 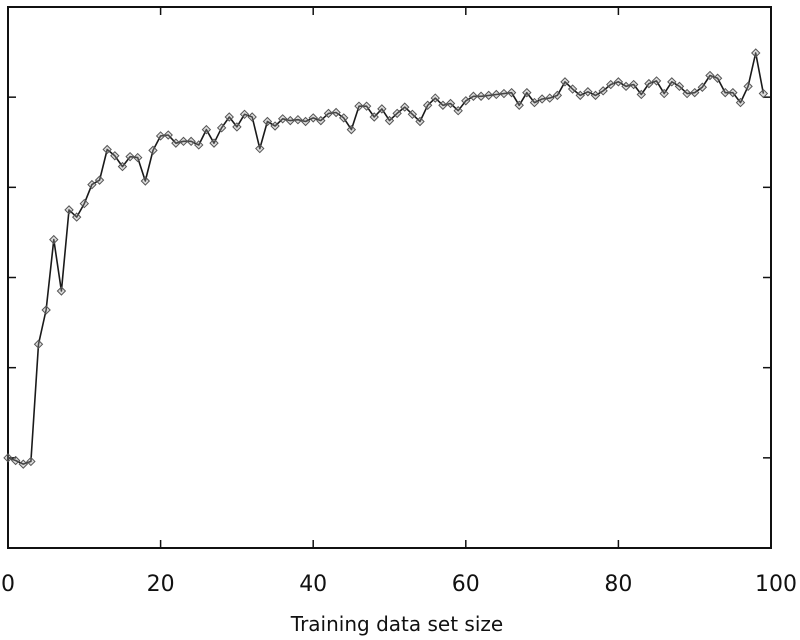 I want to click on x-tick-label-4: 80, so click(x=618, y=584).